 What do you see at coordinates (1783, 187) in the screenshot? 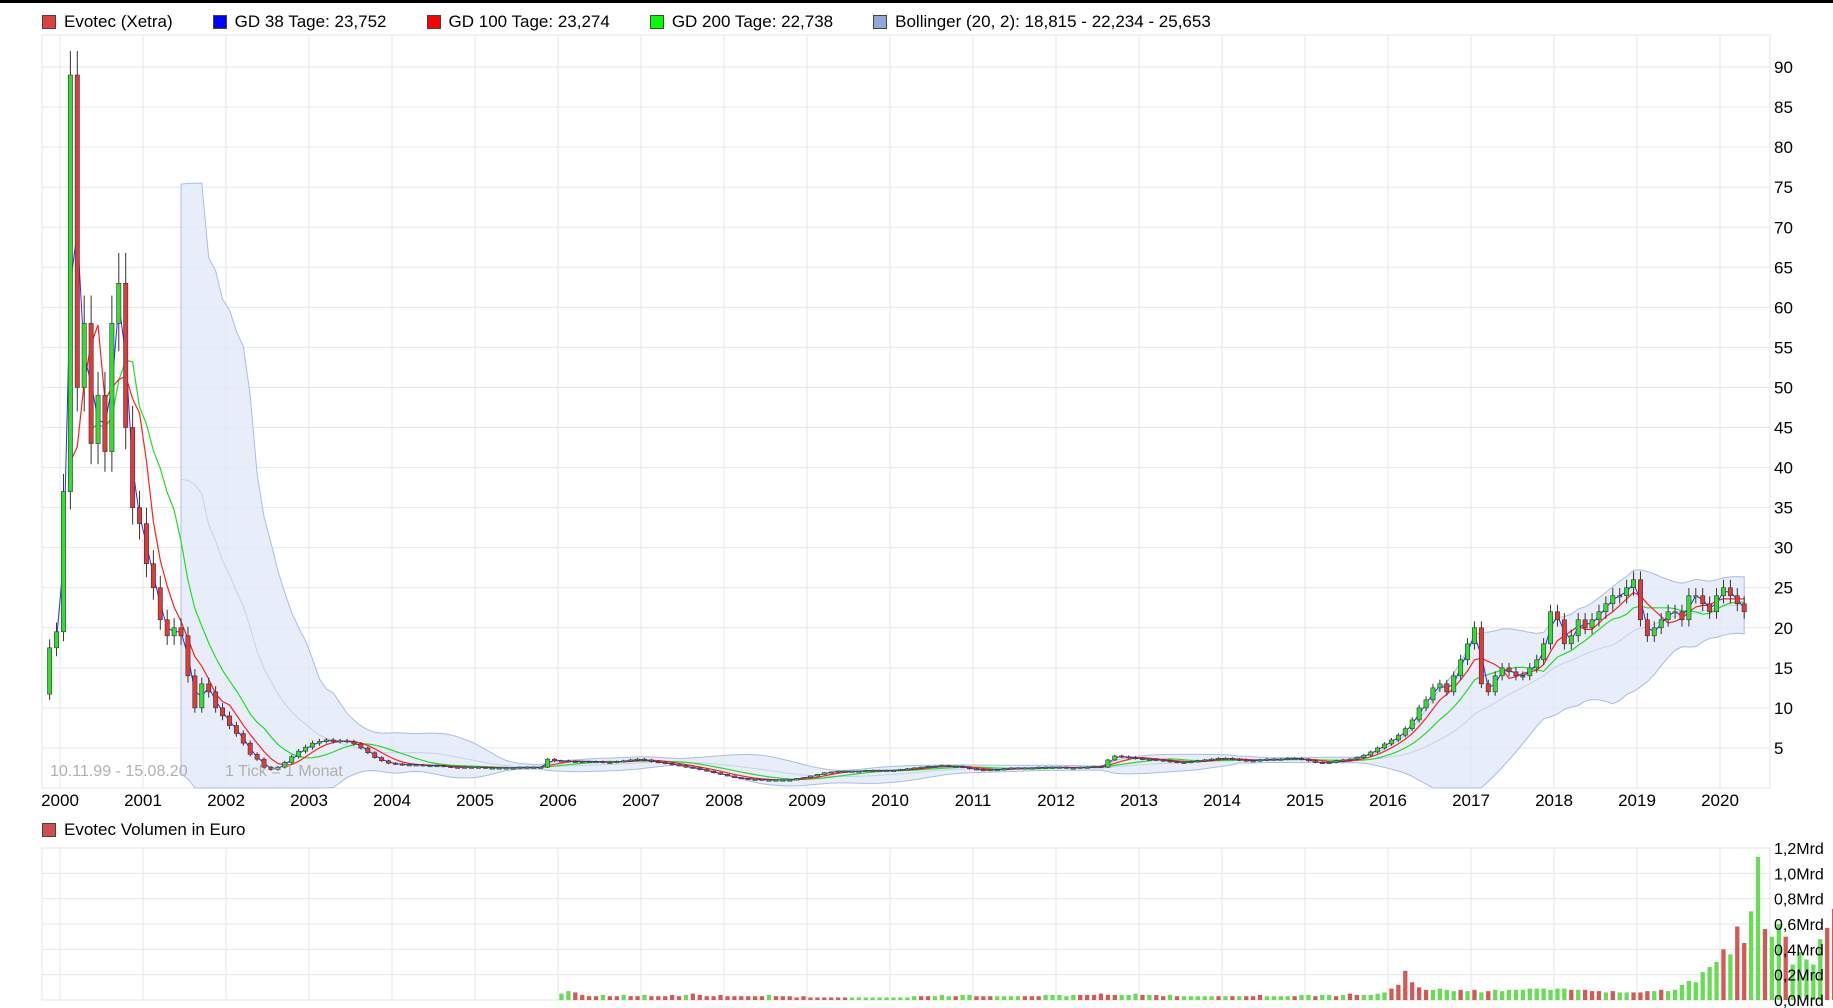
I see `y-tick-label: 75` at bounding box center [1783, 187].